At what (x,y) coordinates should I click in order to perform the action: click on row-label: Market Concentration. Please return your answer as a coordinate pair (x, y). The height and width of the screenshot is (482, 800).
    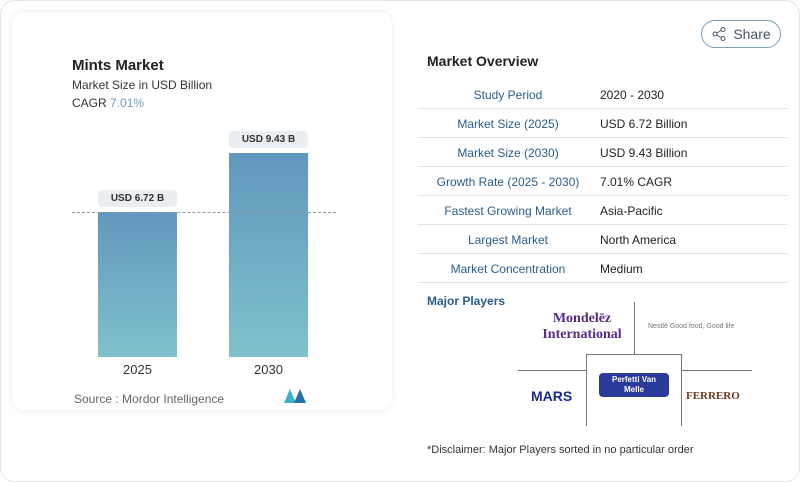
    Looking at the image, I should click on (508, 269).